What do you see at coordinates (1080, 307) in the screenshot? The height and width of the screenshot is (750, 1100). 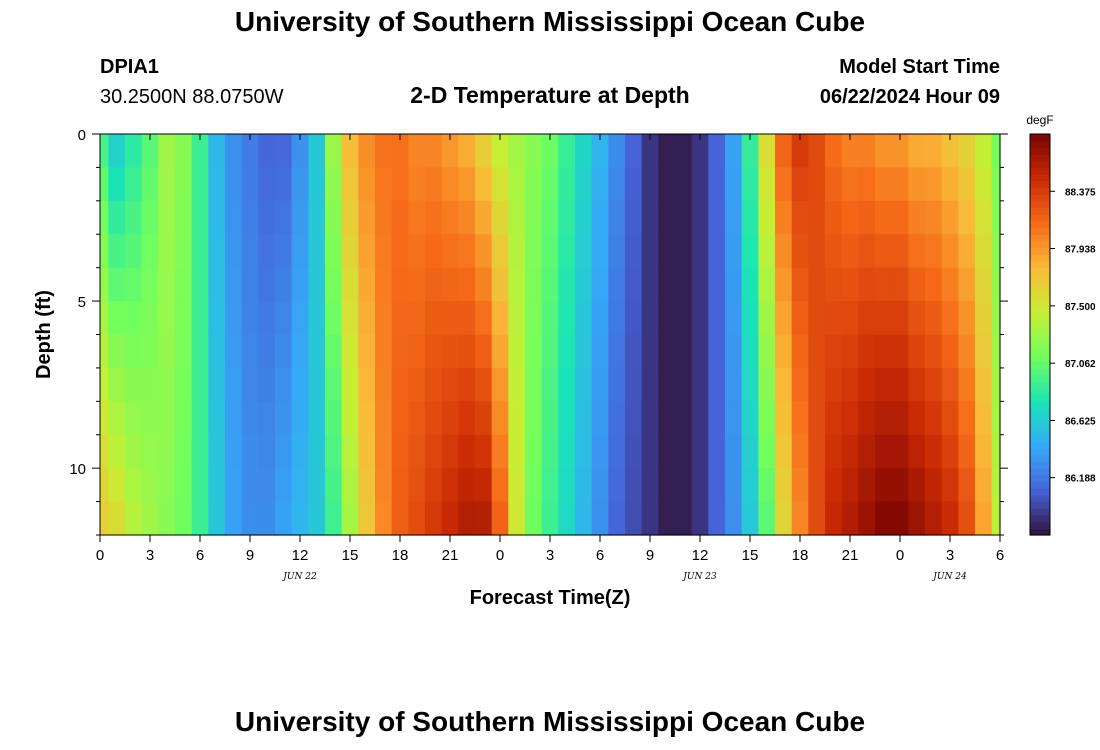 I see `colorbar-tick-label: 87.500` at bounding box center [1080, 307].